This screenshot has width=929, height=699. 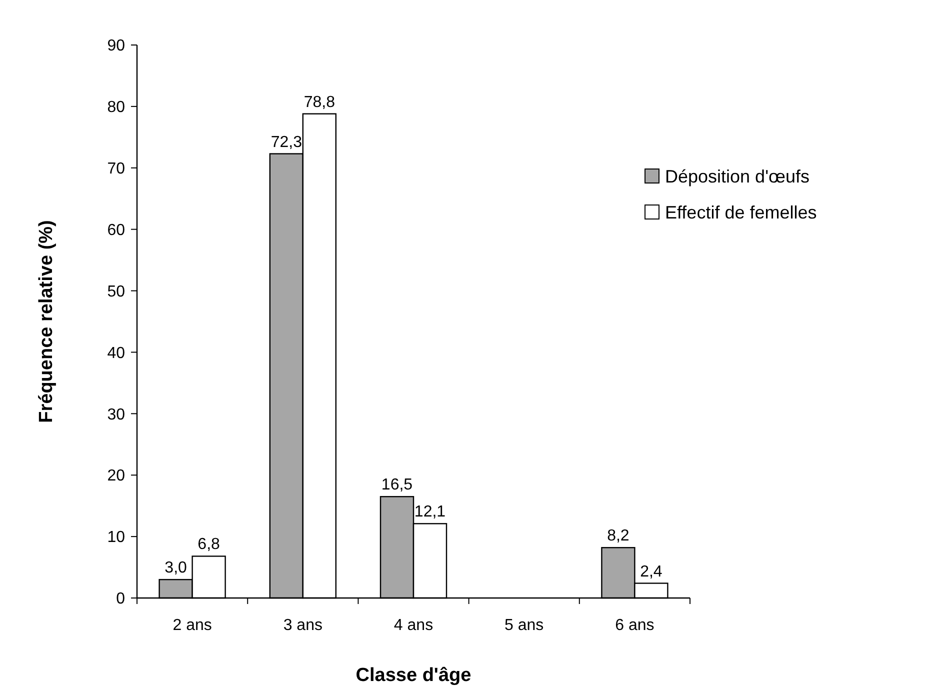 What do you see at coordinates (524, 625) in the screenshot?
I see `x-tick-label: 5 ans` at bounding box center [524, 625].